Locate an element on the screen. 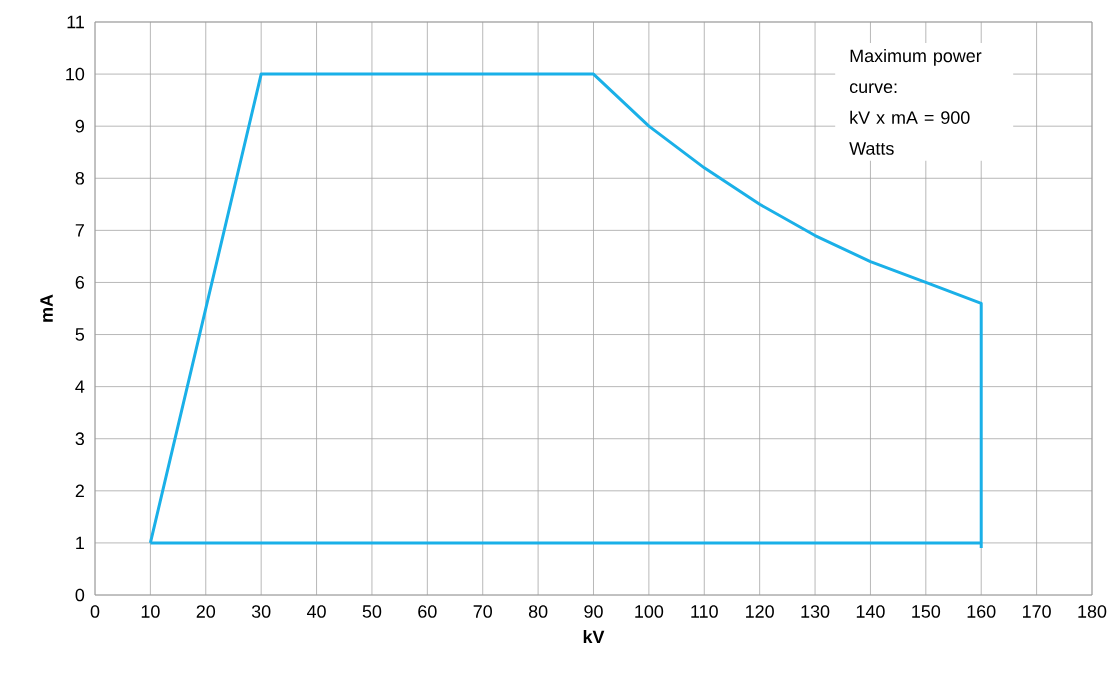 The height and width of the screenshot is (679, 1117). x-tick-label: 140 is located at coordinates (870, 611).